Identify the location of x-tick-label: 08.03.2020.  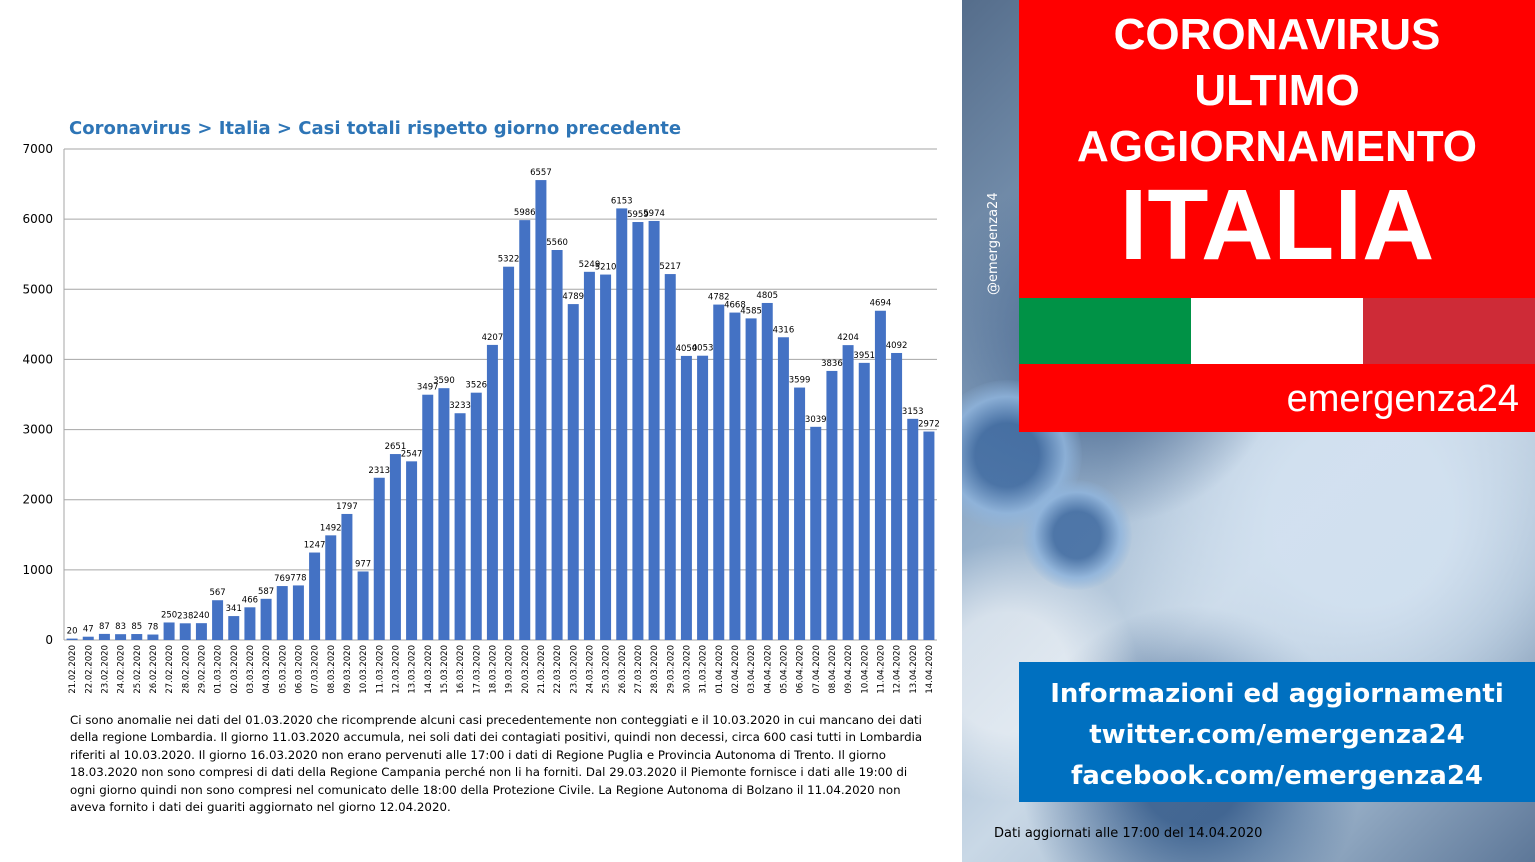
(332, 669).